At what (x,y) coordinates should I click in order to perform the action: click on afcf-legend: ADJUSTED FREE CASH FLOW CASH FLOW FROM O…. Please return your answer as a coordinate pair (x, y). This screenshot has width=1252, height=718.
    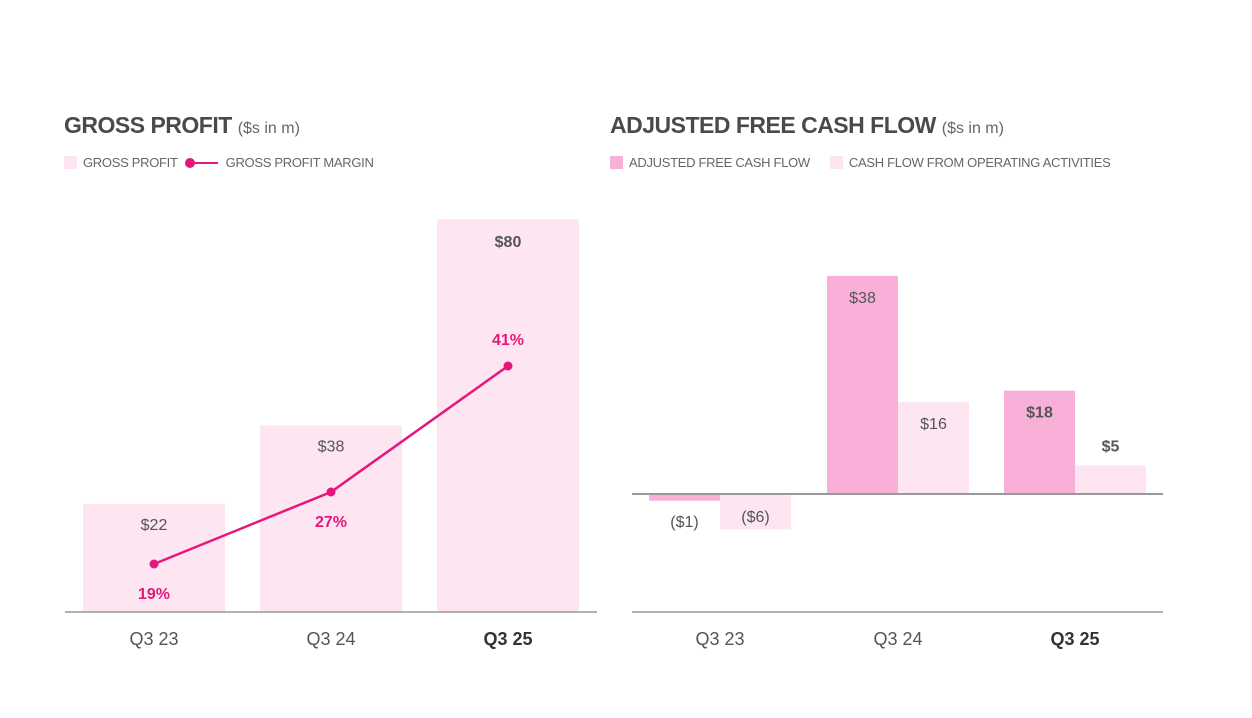
    Looking at the image, I should click on (860, 162).